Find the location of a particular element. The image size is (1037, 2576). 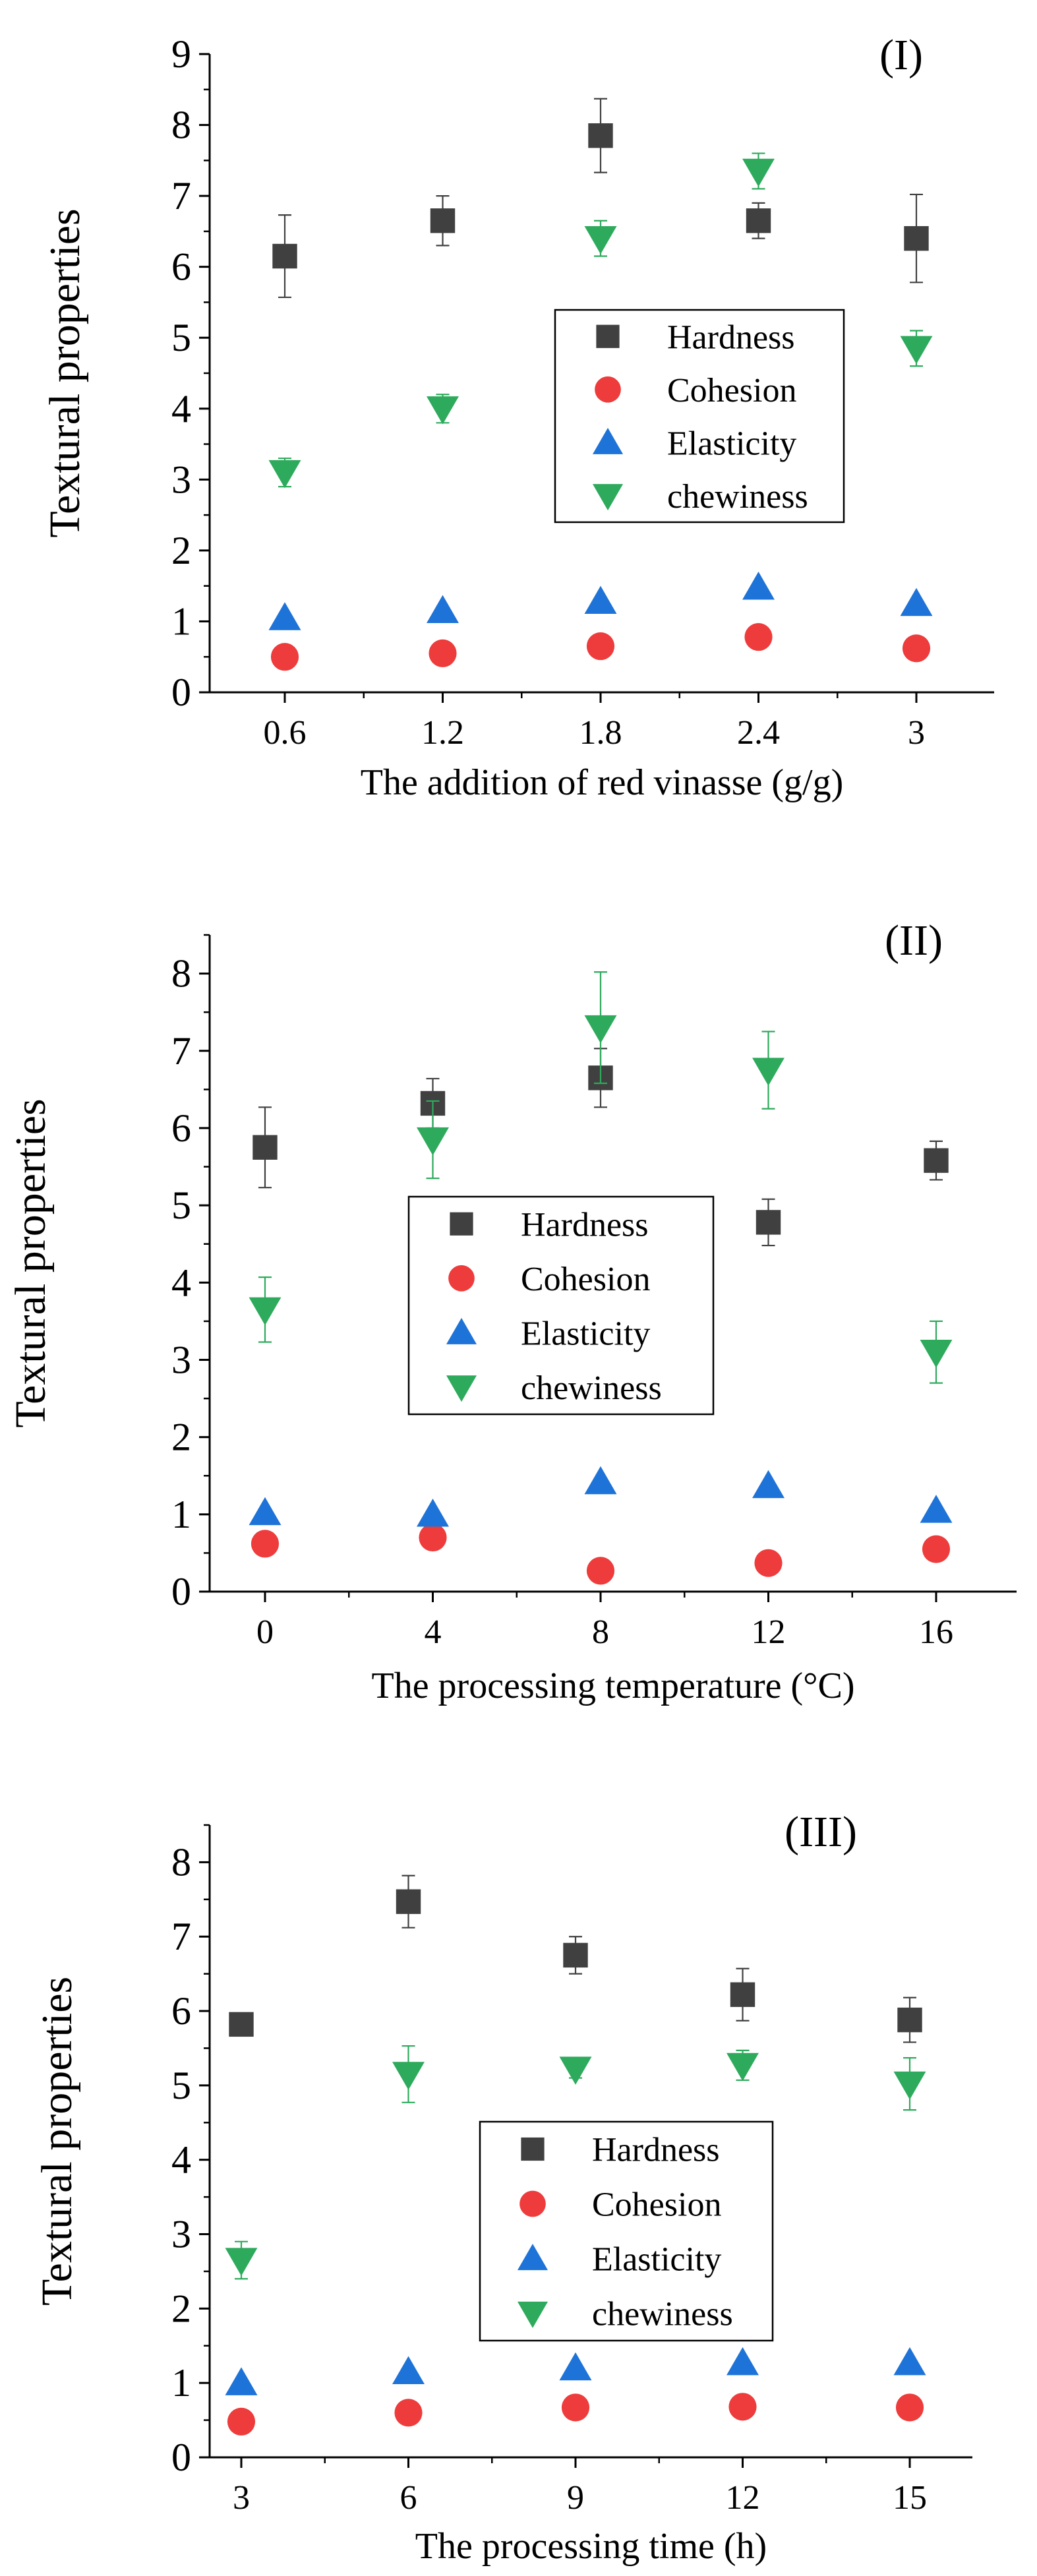

y-tick-label: 9 is located at coordinates (181, 54).